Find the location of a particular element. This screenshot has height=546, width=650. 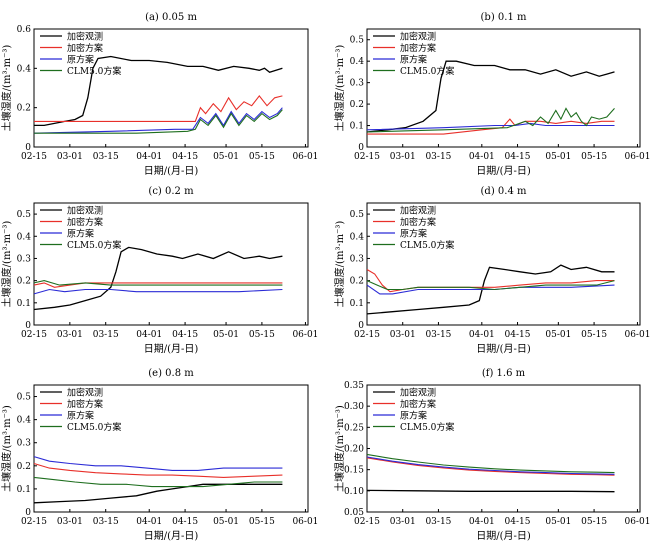

chart-title: (f) 1.6 m is located at coordinates (504, 373).